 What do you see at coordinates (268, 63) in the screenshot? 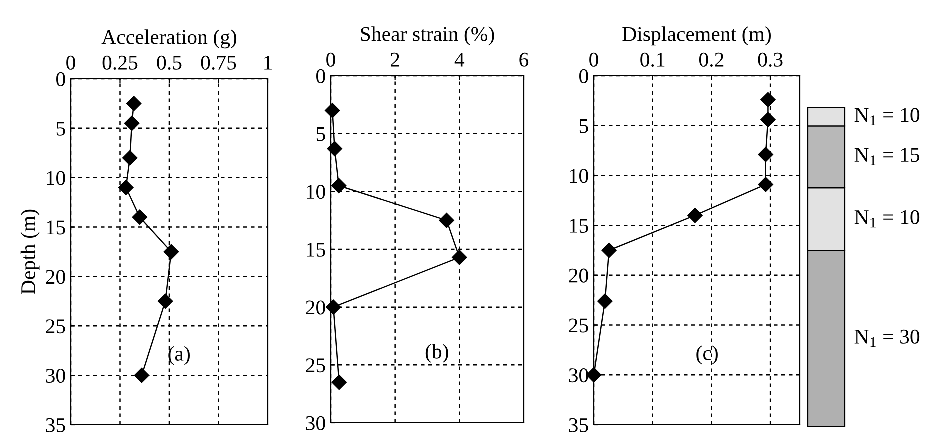
I see `x-tick-label: 1` at bounding box center [268, 63].